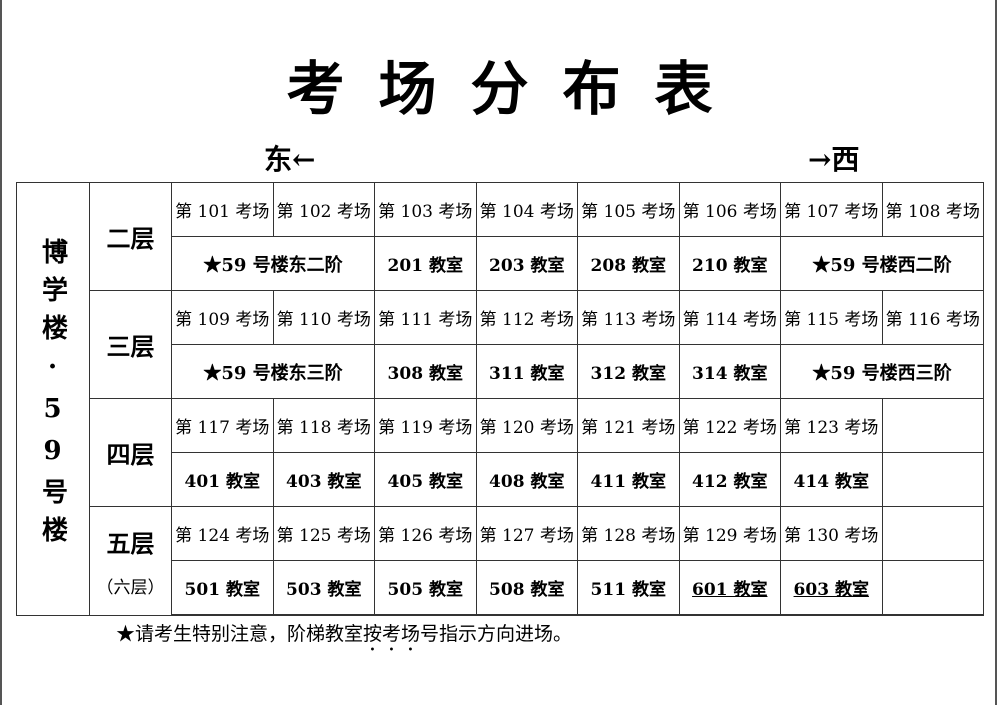  I want to click on classroom-cell: 511 教室, so click(628, 588).